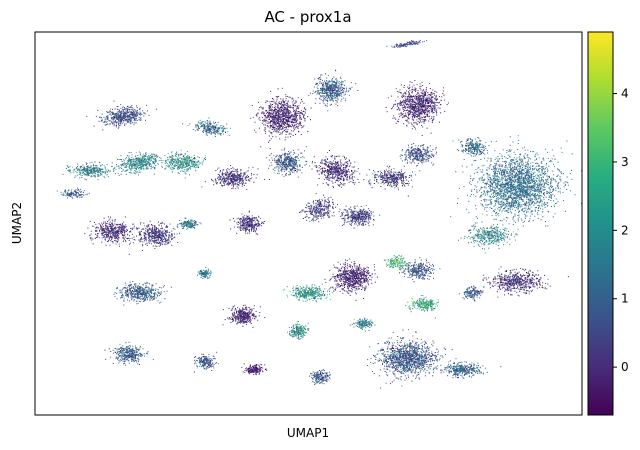 This screenshot has height=450, width=640. Describe the element at coordinates (138, 163) in the screenshot. I see `cluster-c4` at that location.